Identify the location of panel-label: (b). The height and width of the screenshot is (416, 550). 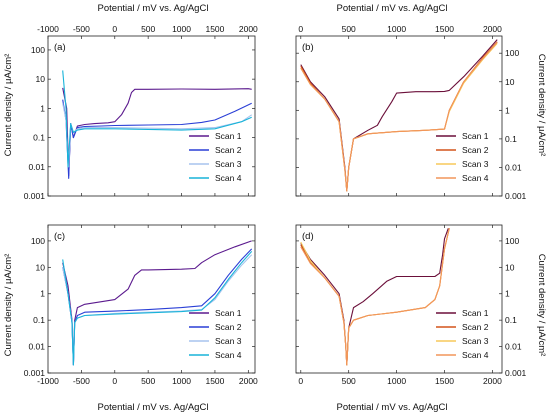
(308, 47).